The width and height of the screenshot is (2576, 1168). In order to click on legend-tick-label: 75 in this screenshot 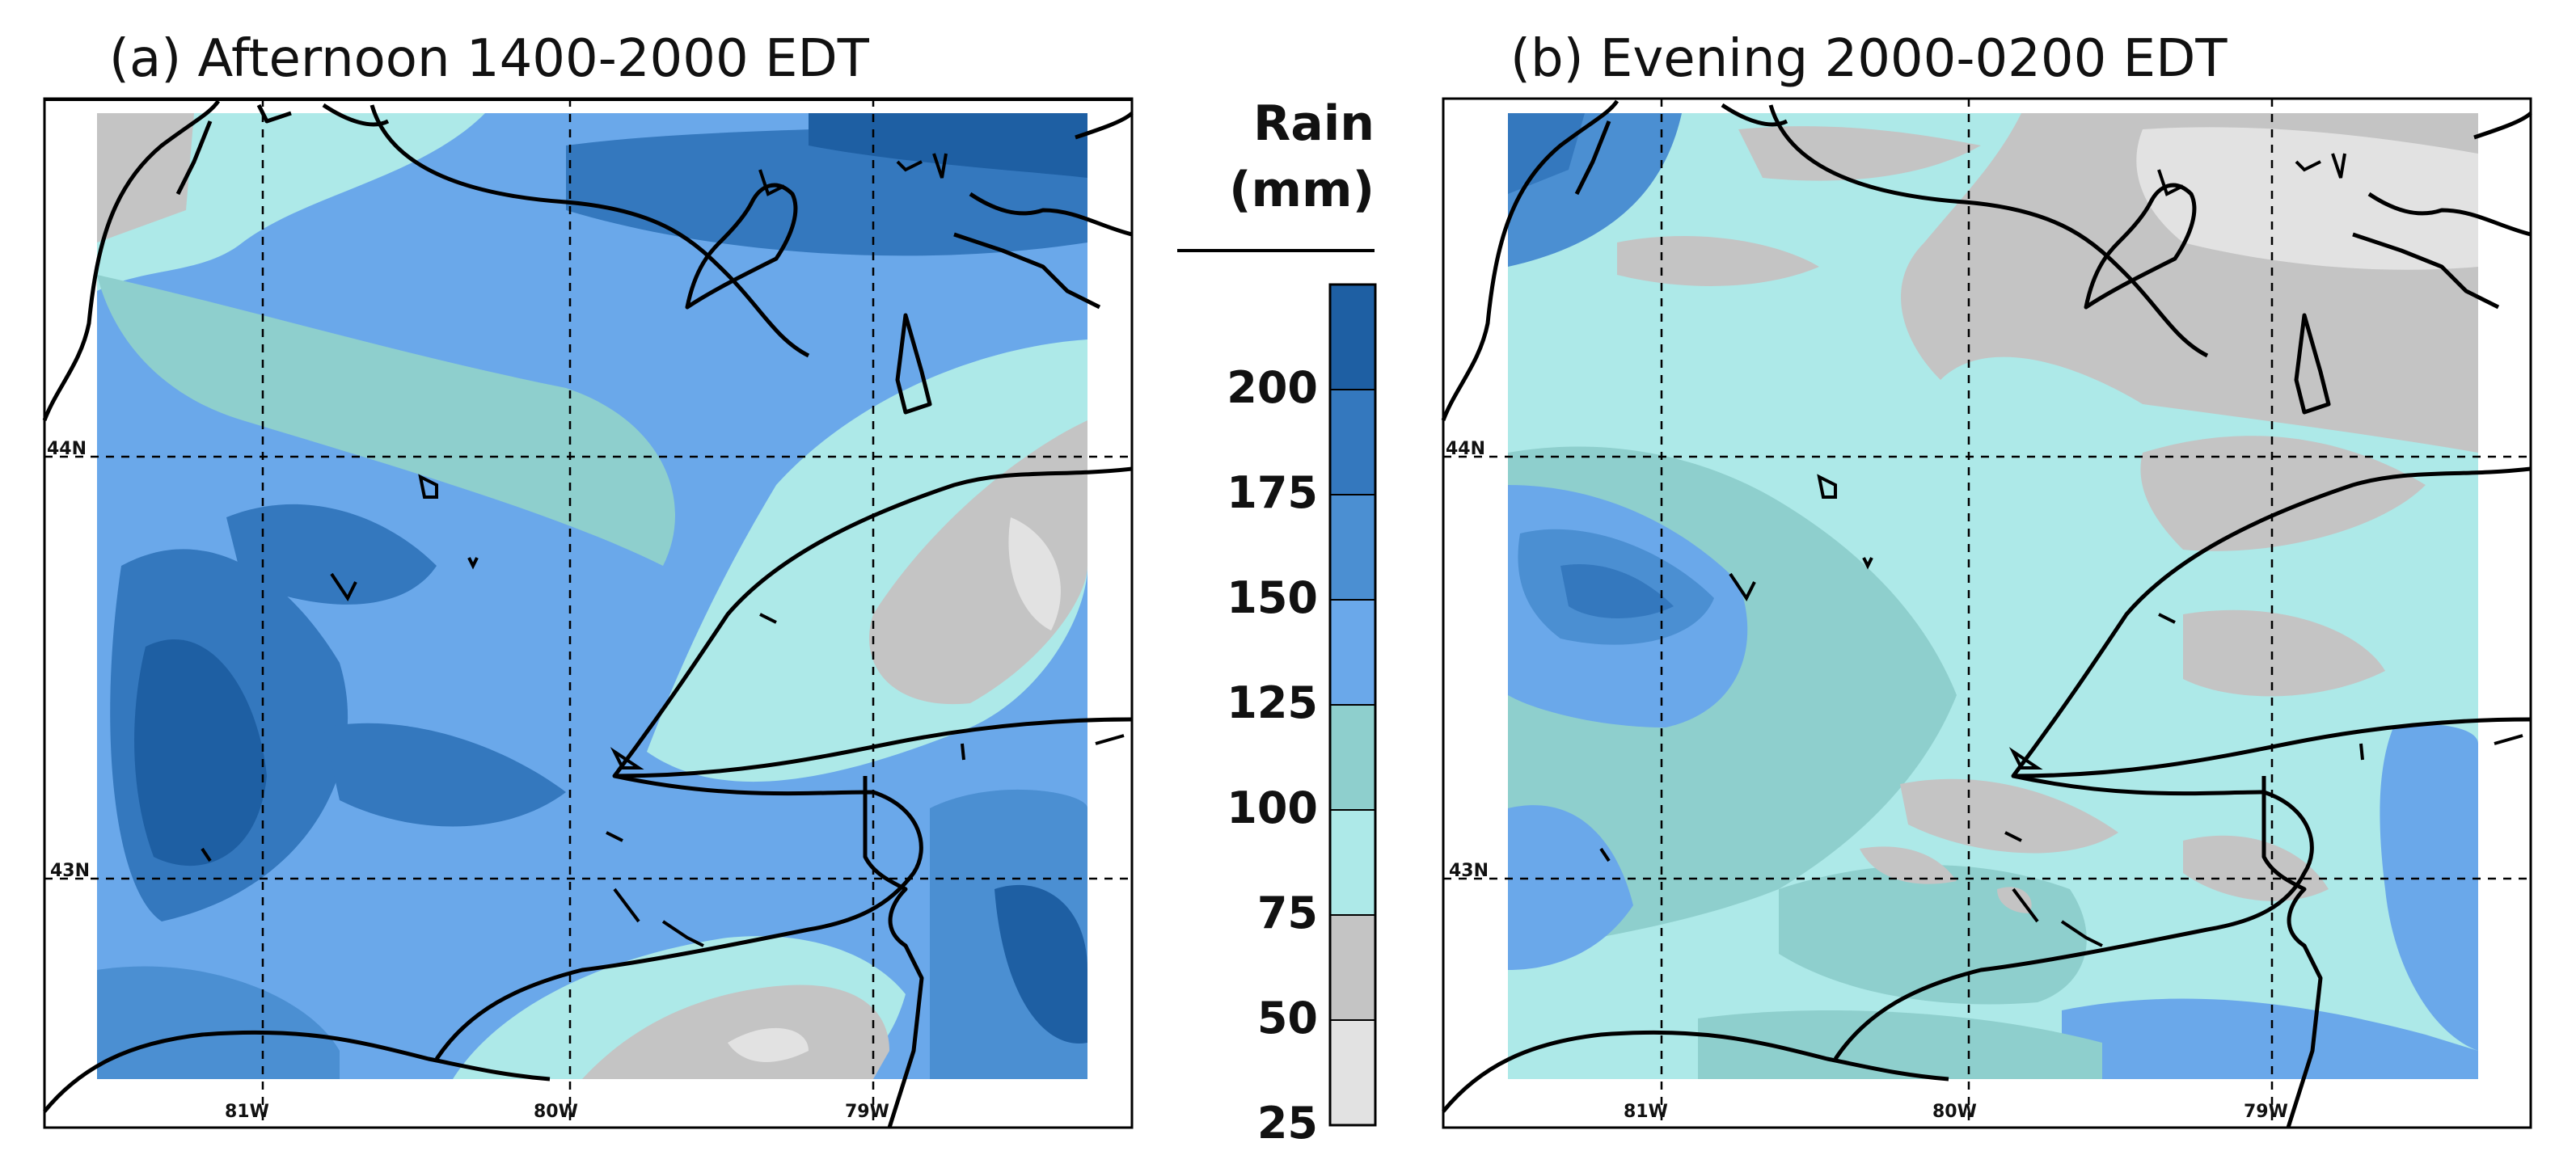, I will do `click(1287, 913)`.